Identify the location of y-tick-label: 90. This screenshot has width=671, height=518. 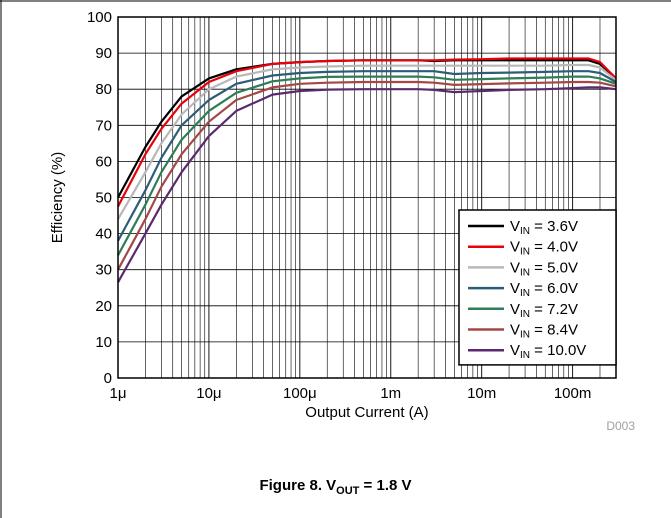
(103, 53).